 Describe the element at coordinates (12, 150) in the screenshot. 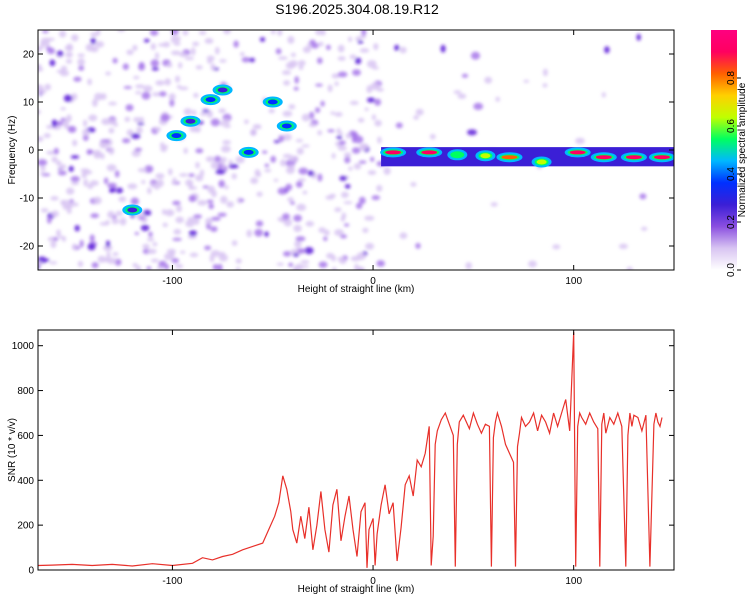

I see `heatmap-y-axis-label: Frequency (Hz)` at that location.